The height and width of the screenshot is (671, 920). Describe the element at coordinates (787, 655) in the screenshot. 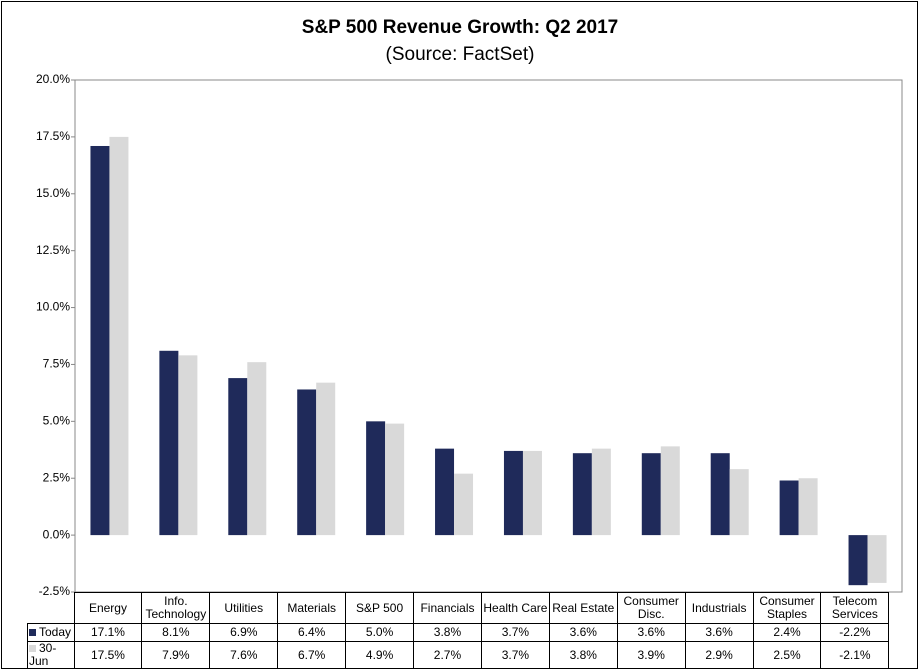

I see `value-label: 2.5%` at that location.